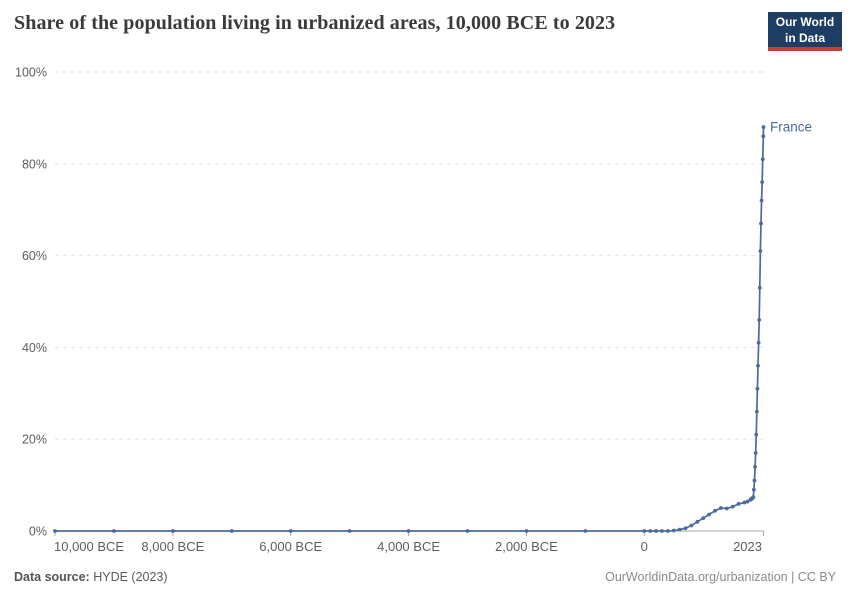 The width and height of the screenshot is (850, 600). Describe the element at coordinates (791, 127) in the screenshot. I see `entity-label-france: France` at that location.